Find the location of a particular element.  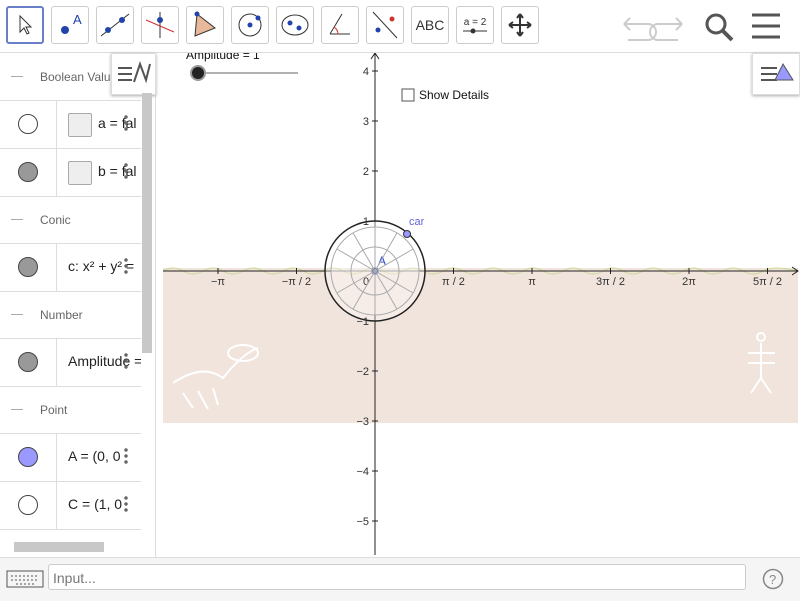

y-axis-arrow is located at coordinates (375, 56).